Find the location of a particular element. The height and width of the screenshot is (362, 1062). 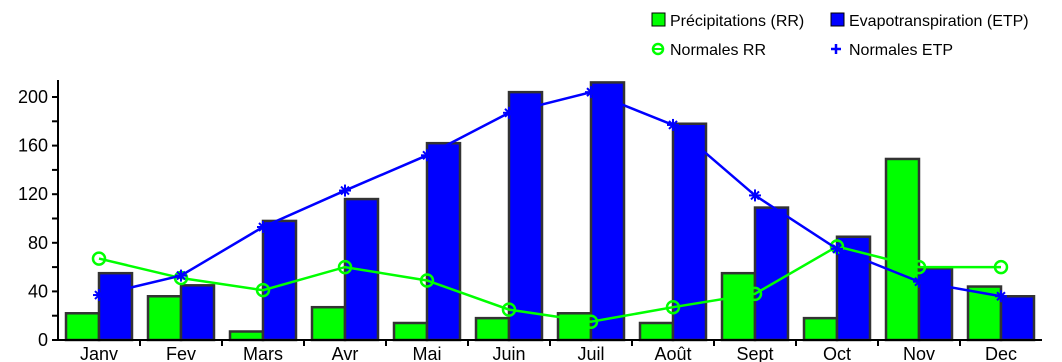

x-tick-label-7: Août is located at coordinates (672, 353).